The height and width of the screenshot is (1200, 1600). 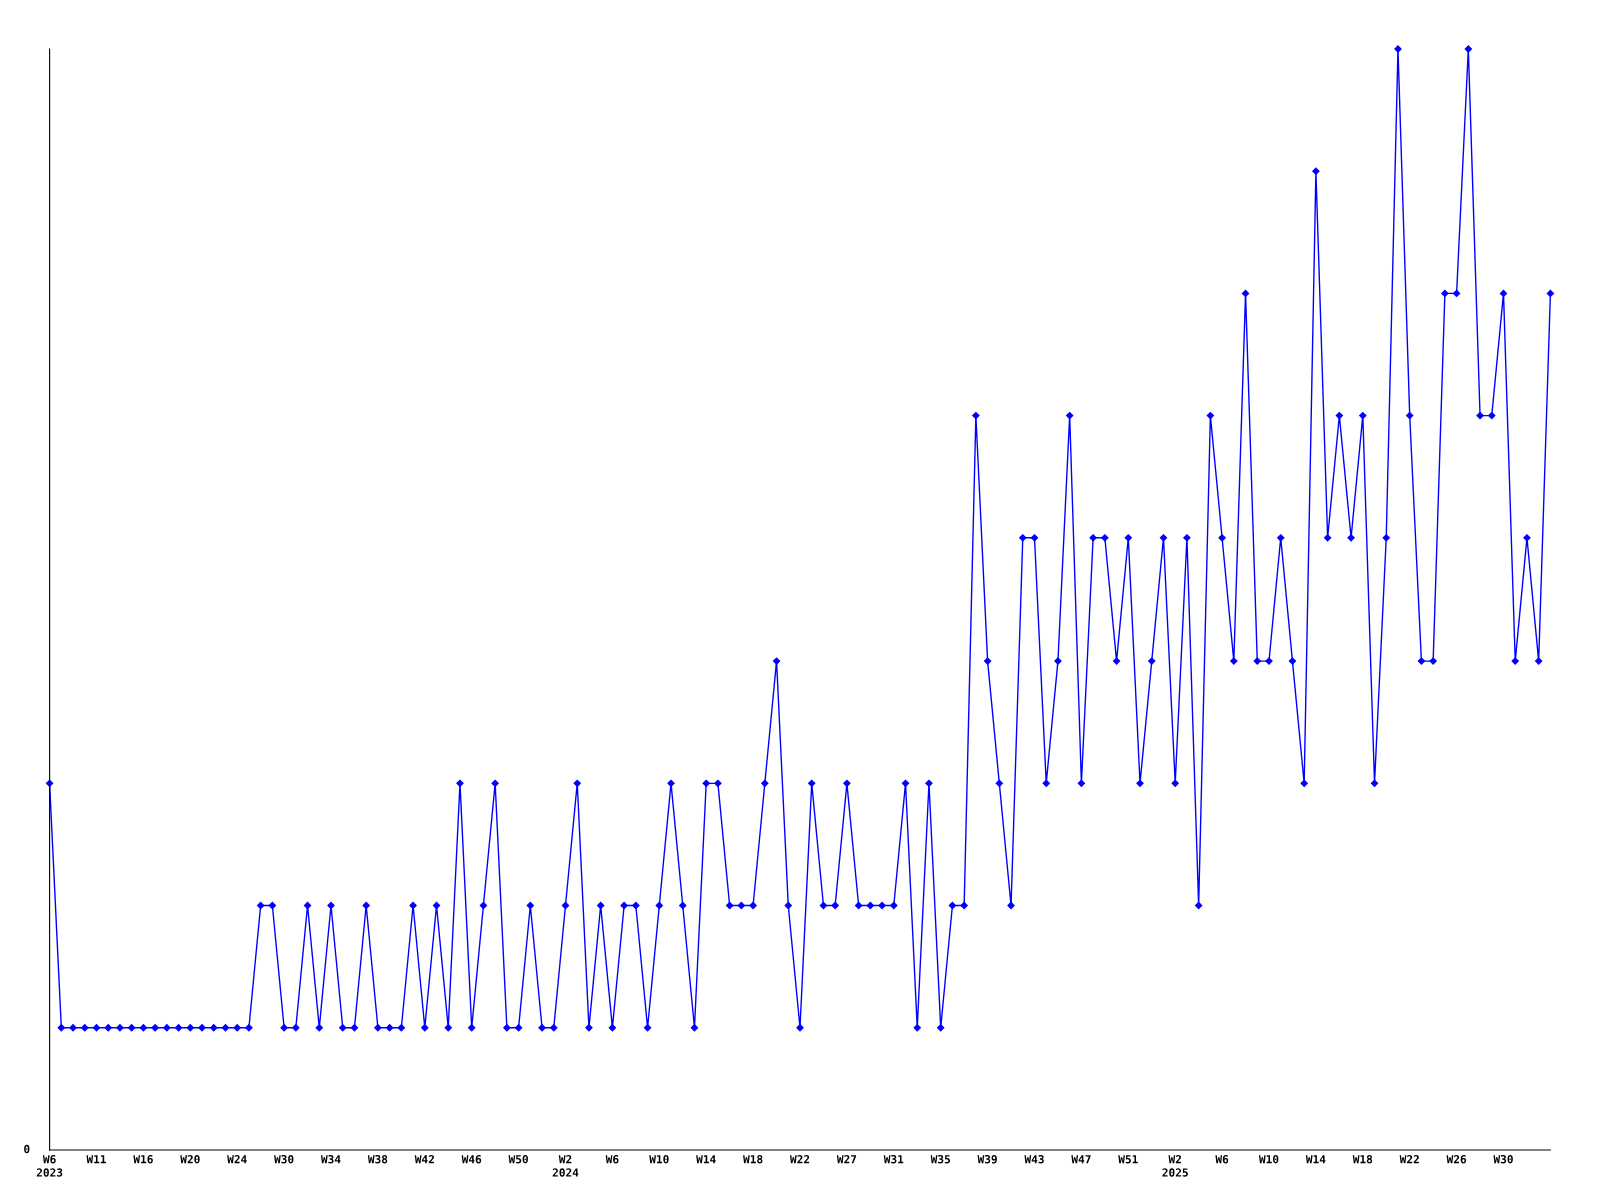 What do you see at coordinates (893, 1159) in the screenshot?
I see `x-tick-label: W31` at bounding box center [893, 1159].